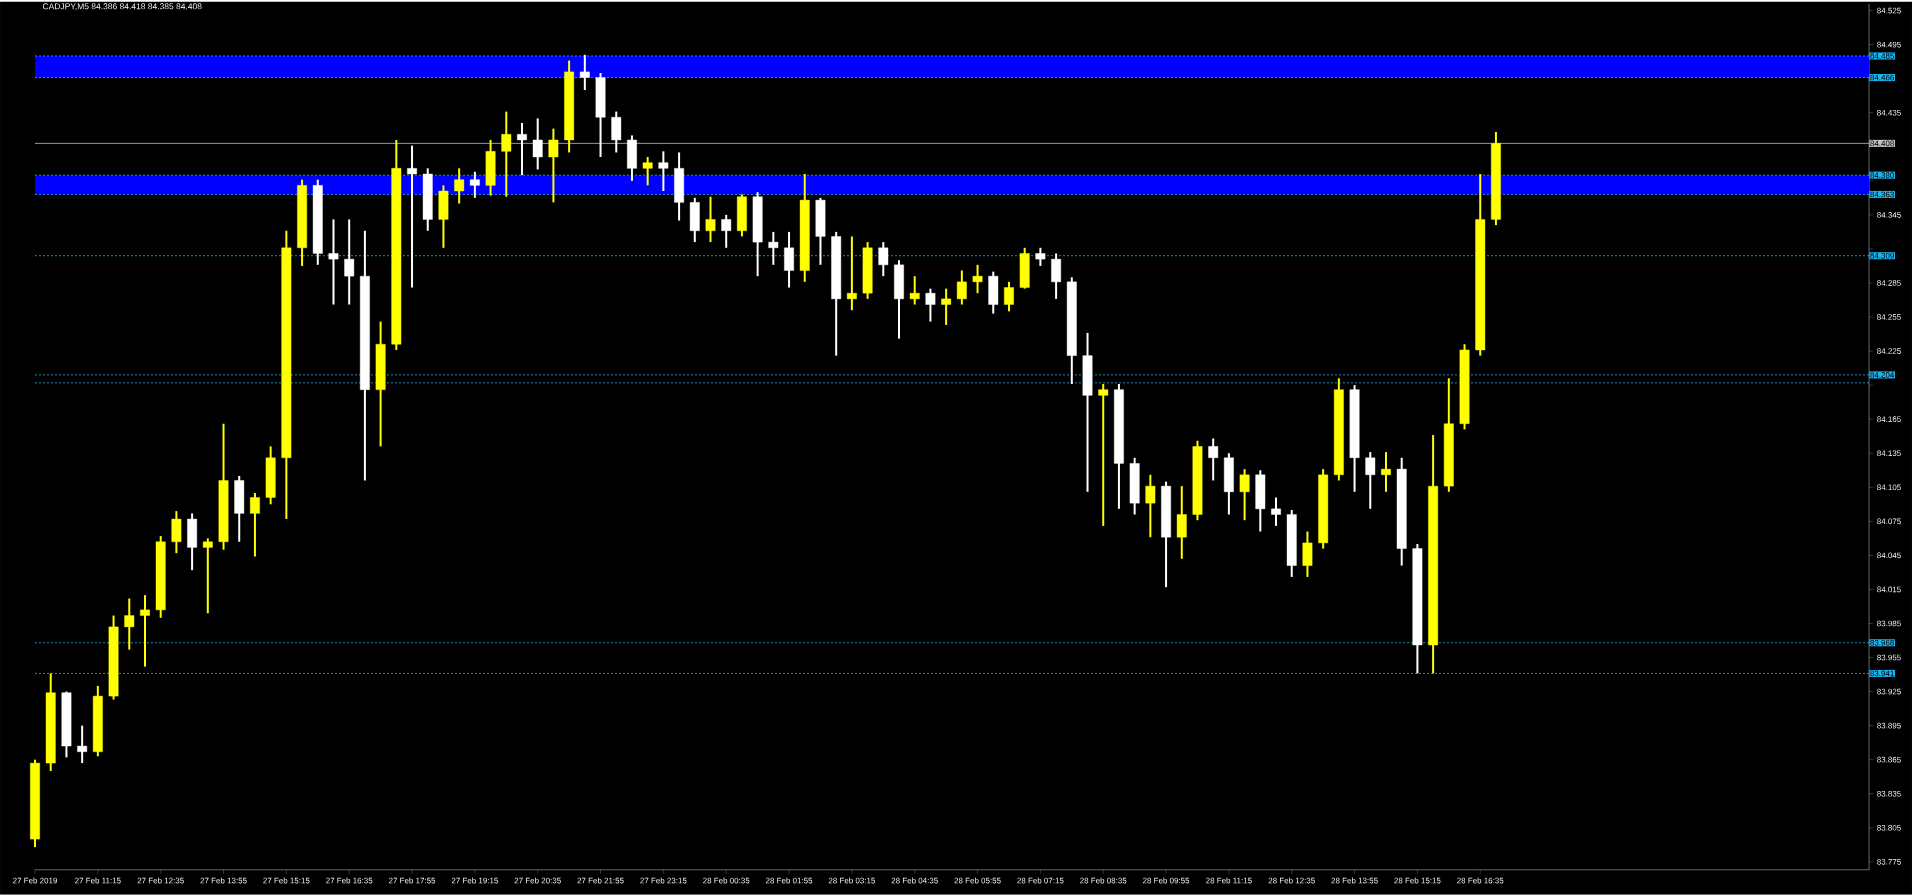 The image size is (1912, 895). Describe the element at coordinates (122, 7) in the screenshot. I see `chart-title: CADJPY,M5 84.386 84.418 84.385 84.408` at that location.